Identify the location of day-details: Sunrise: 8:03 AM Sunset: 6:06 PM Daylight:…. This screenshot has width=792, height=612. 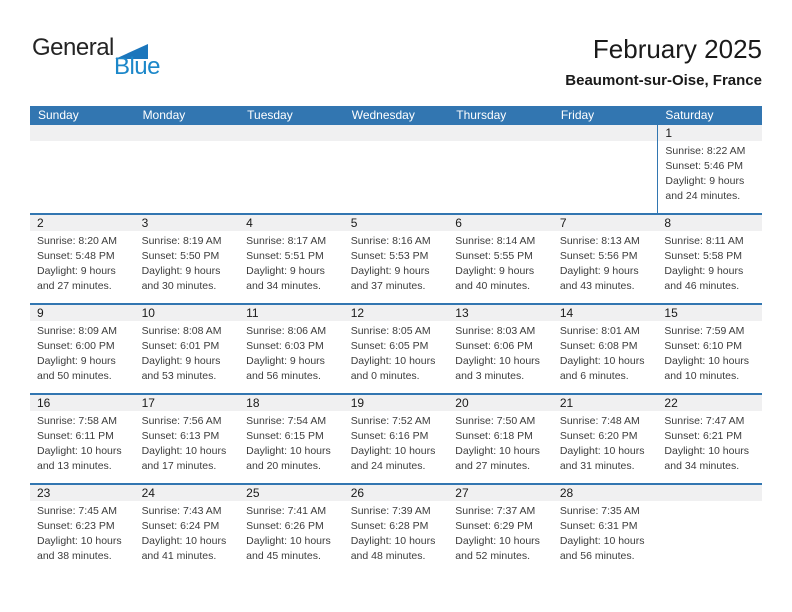
(500, 352).